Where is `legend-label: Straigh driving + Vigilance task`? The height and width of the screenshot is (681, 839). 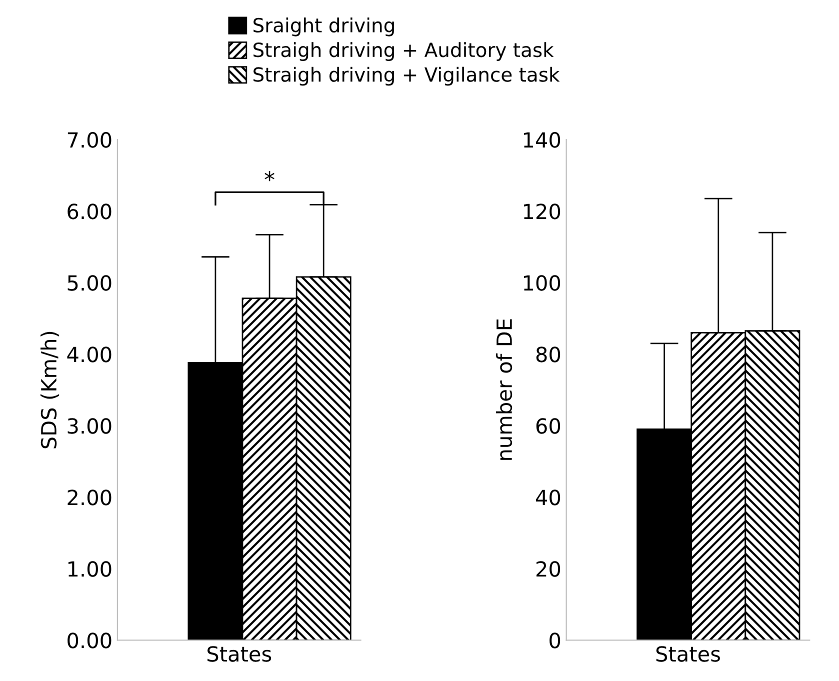
legend-label: Straigh driving + Vigilance task is located at coordinates (407, 76).